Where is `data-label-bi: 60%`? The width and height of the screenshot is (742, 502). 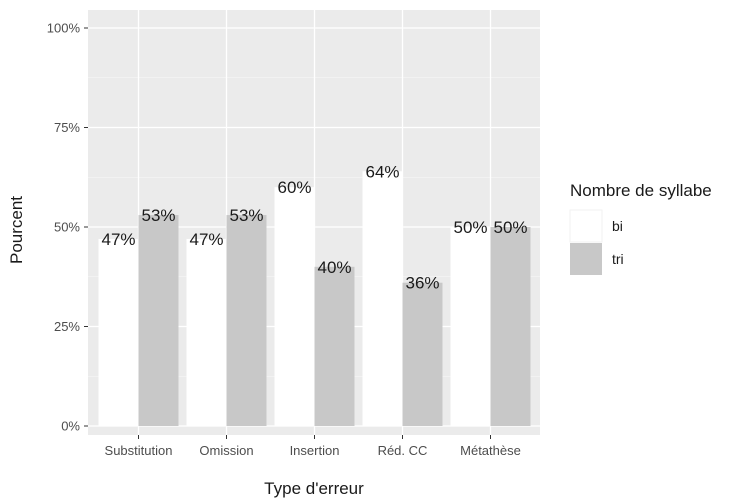
data-label-bi: 60% is located at coordinates (294, 187).